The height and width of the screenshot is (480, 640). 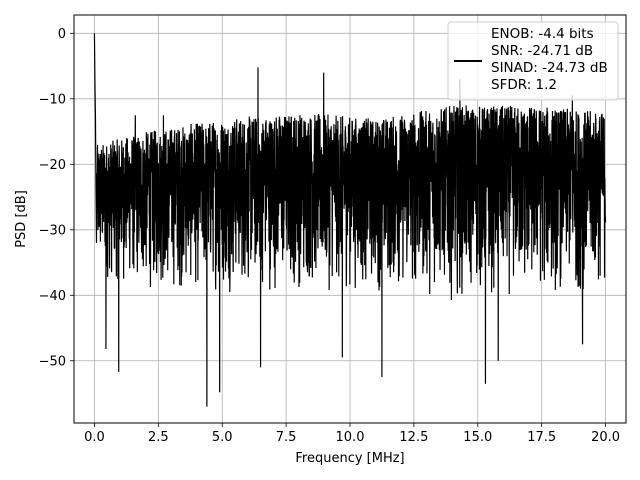 What do you see at coordinates (222, 437) in the screenshot?
I see `x-tick-label: 5.0` at bounding box center [222, 437].